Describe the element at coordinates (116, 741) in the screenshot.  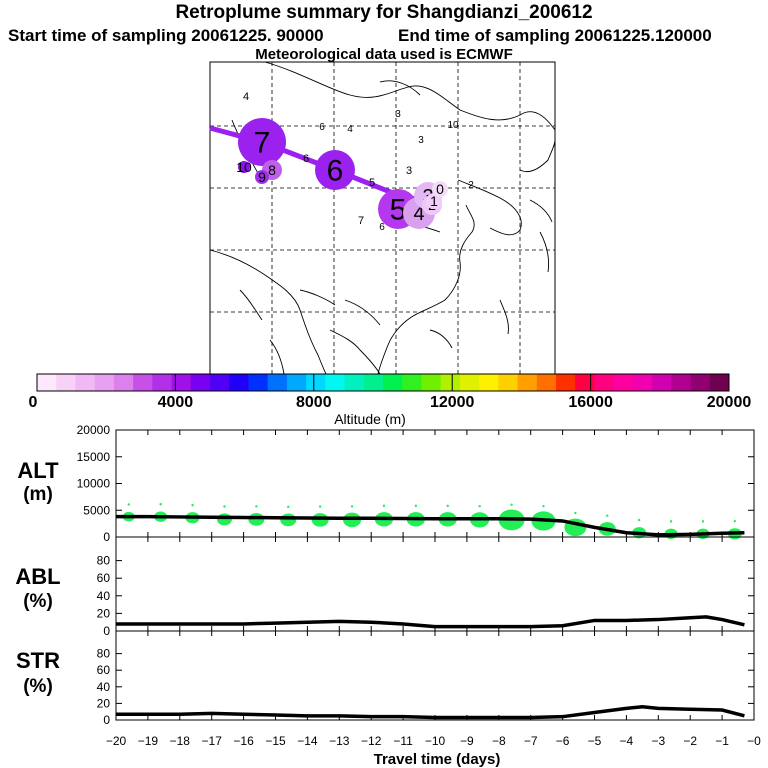
I see `xtick-label-0: −20` at that location.